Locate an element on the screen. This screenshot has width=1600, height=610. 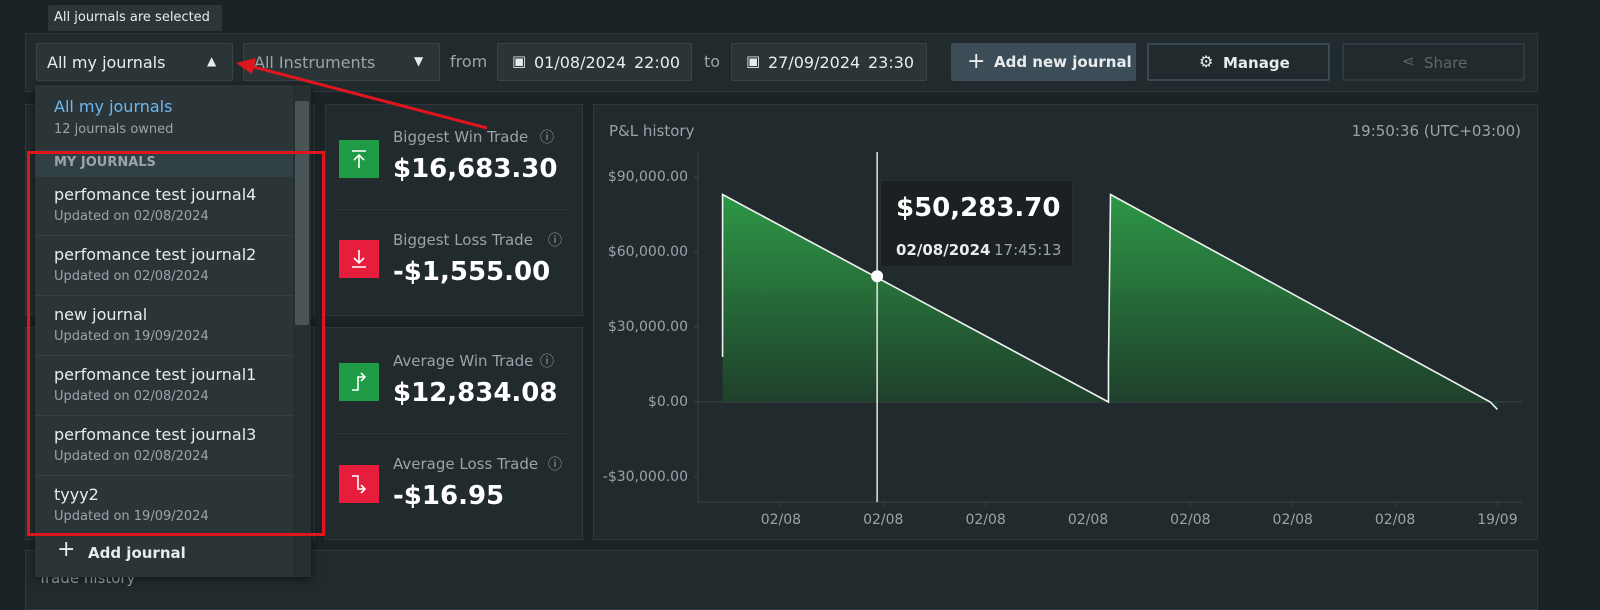
journal-name: perfomance test journal2 is located at coordinates (155, 254).